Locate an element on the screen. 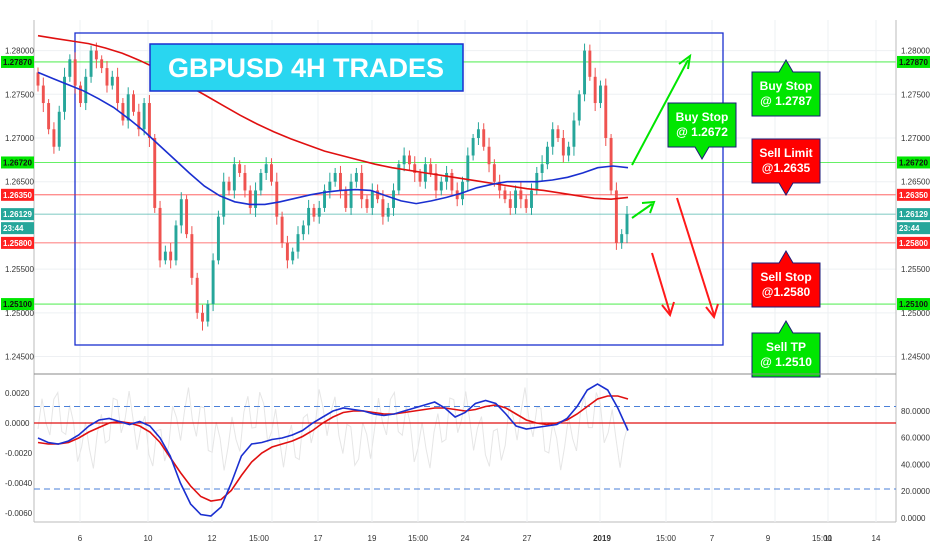 This screenshot has width=932, height=550. price-badge-text-1: 1.26720 is located at coordinates (913, 162).